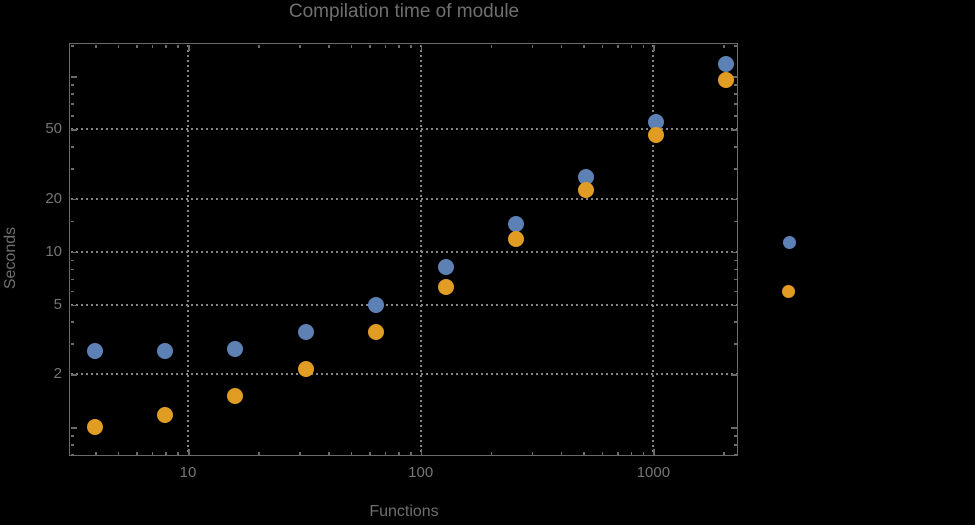 Image resolution: width=975 pixels, height=525 pixels. Describe the element at coordinates (57, 374) in the screenshot. I see `y-tick-label: 2` at that location.